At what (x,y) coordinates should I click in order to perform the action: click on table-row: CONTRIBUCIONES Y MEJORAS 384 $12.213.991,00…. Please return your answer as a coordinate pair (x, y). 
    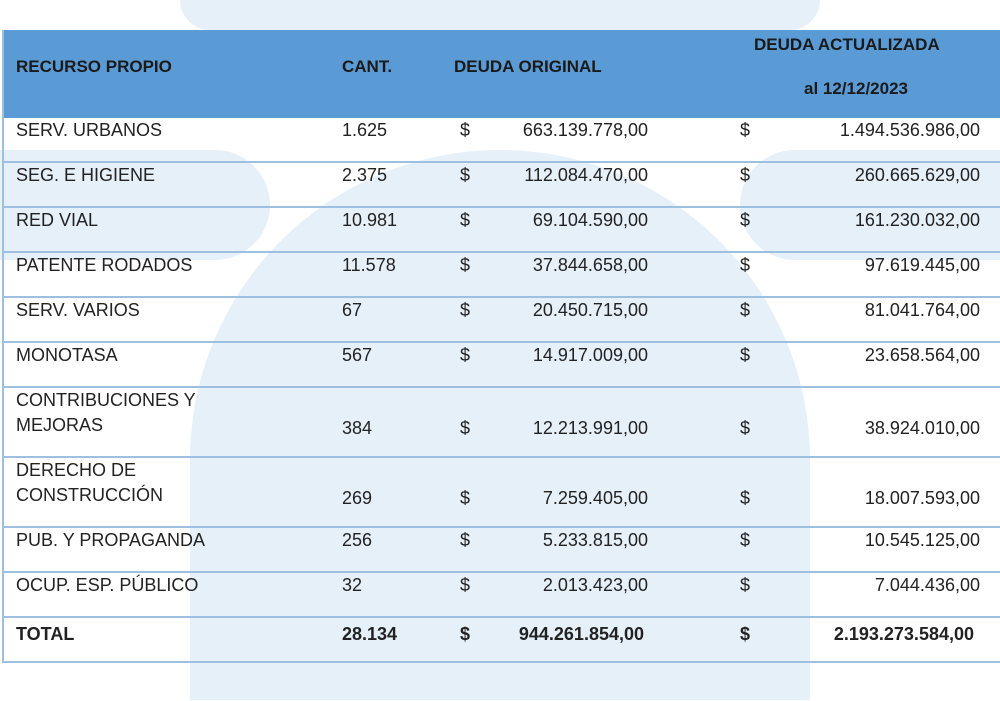
    Looking at the image, I should click on (502, 423).